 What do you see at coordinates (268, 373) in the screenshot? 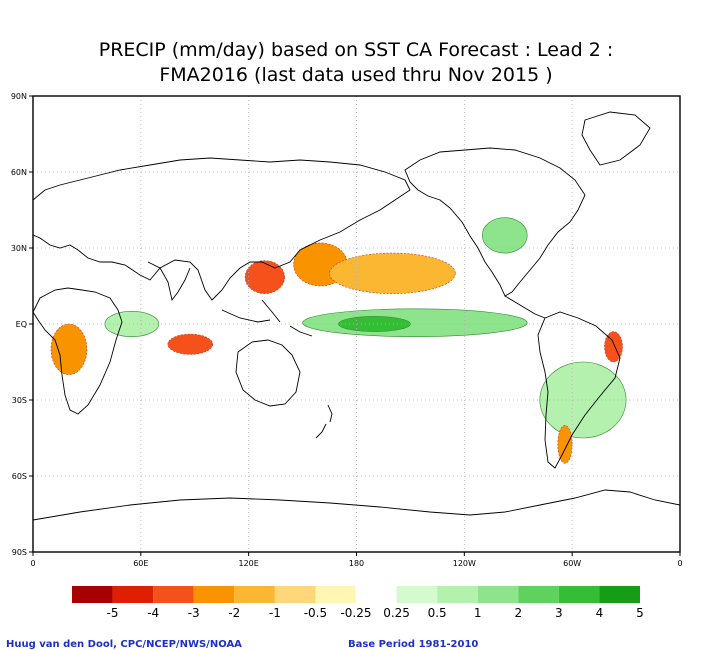
I see `coastline-australia` at bounding box center [268, 373].